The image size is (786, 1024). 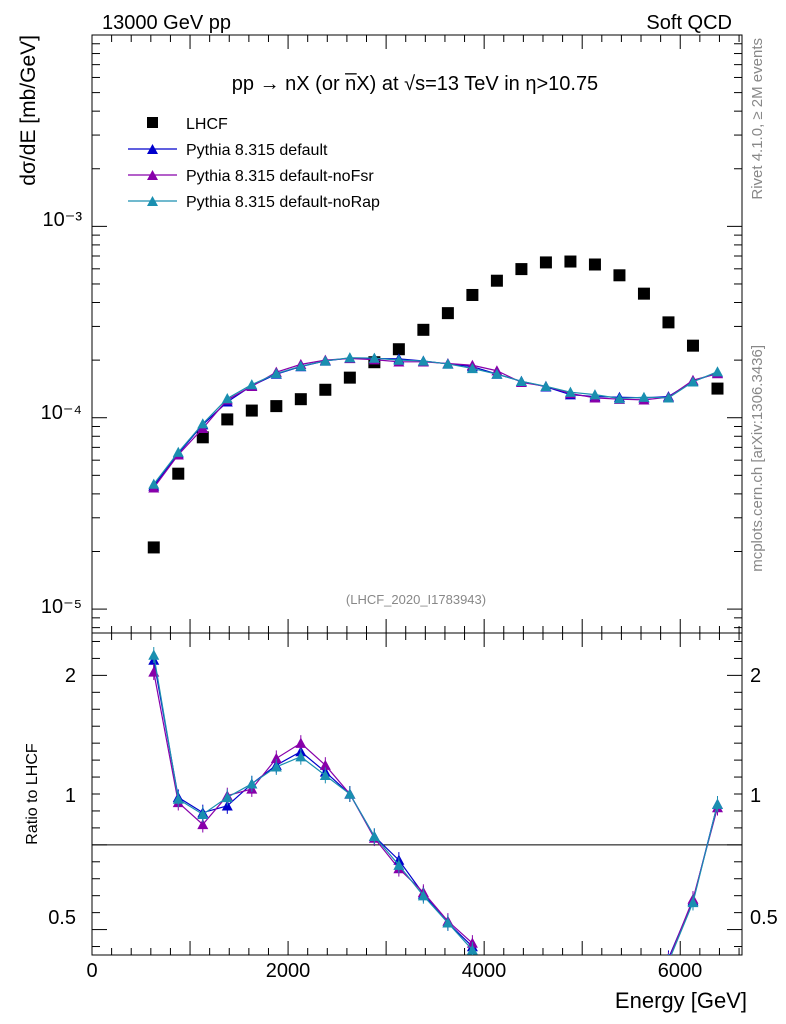 I want to click on rivet-label: Rivet 4.1.0, ≥ 2M events, so click(x=757, y=119).